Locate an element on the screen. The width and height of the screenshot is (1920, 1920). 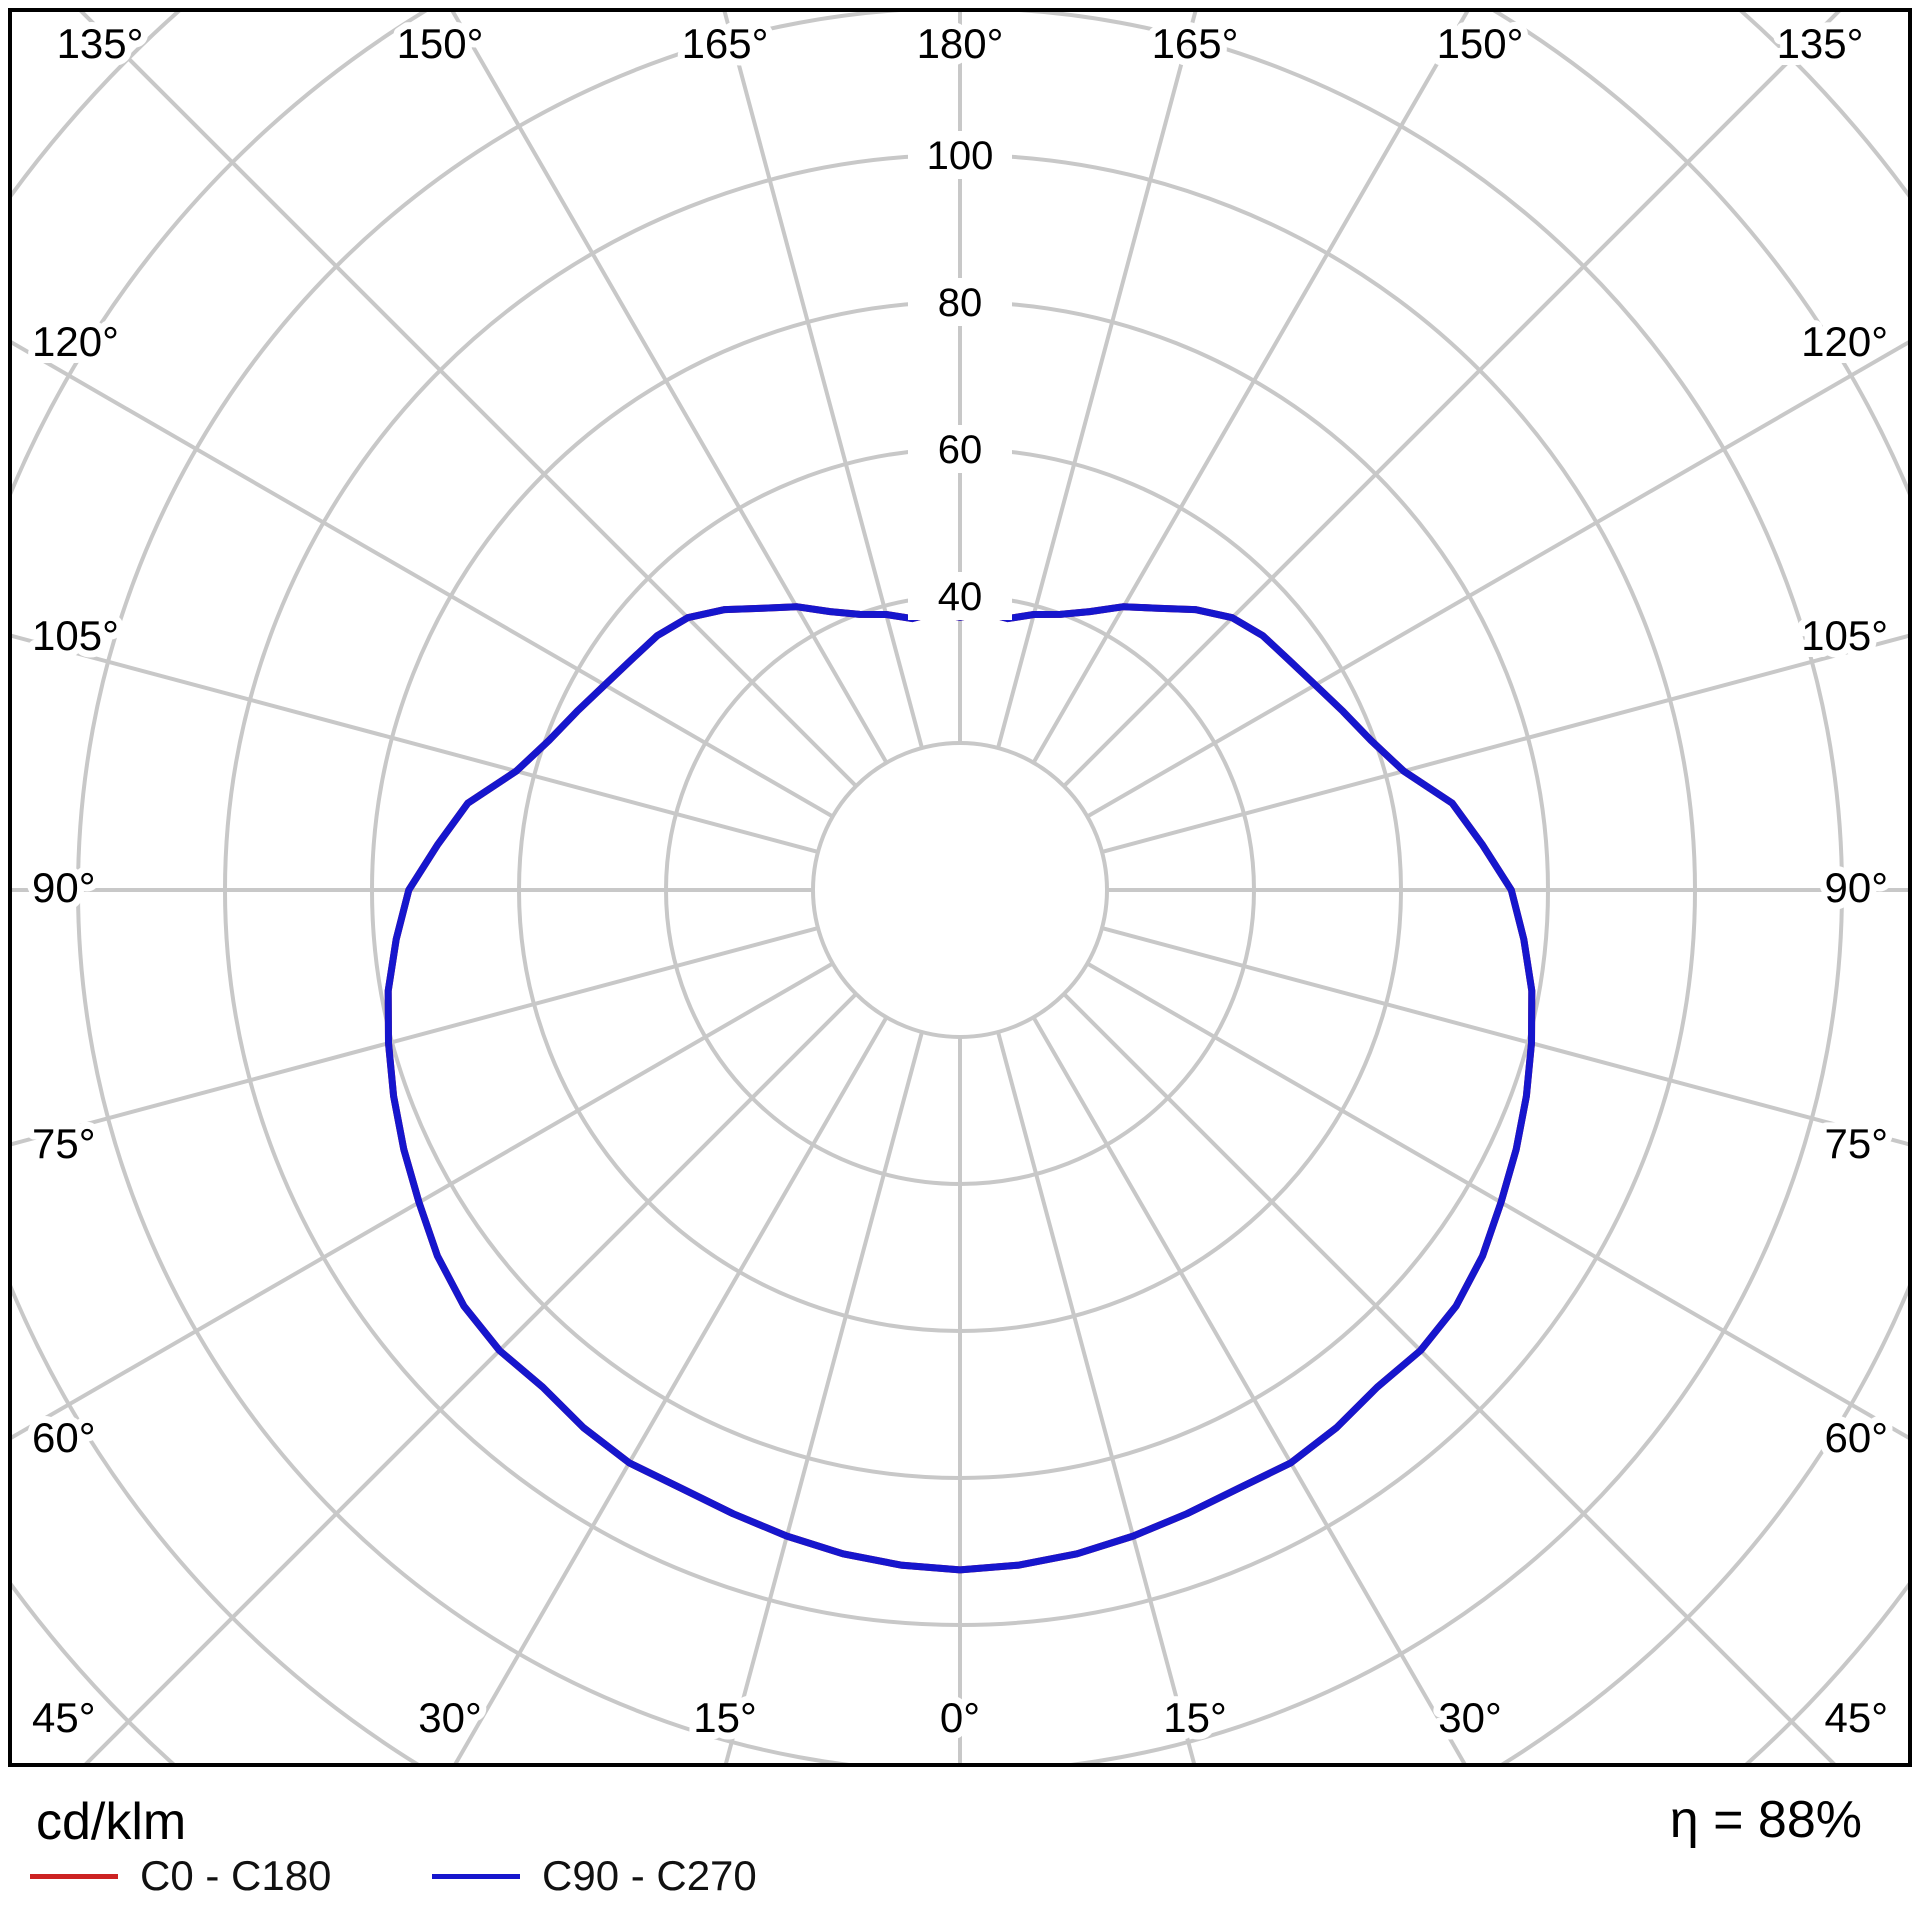
angle-label: 180° is located at coordinates (960, 43).